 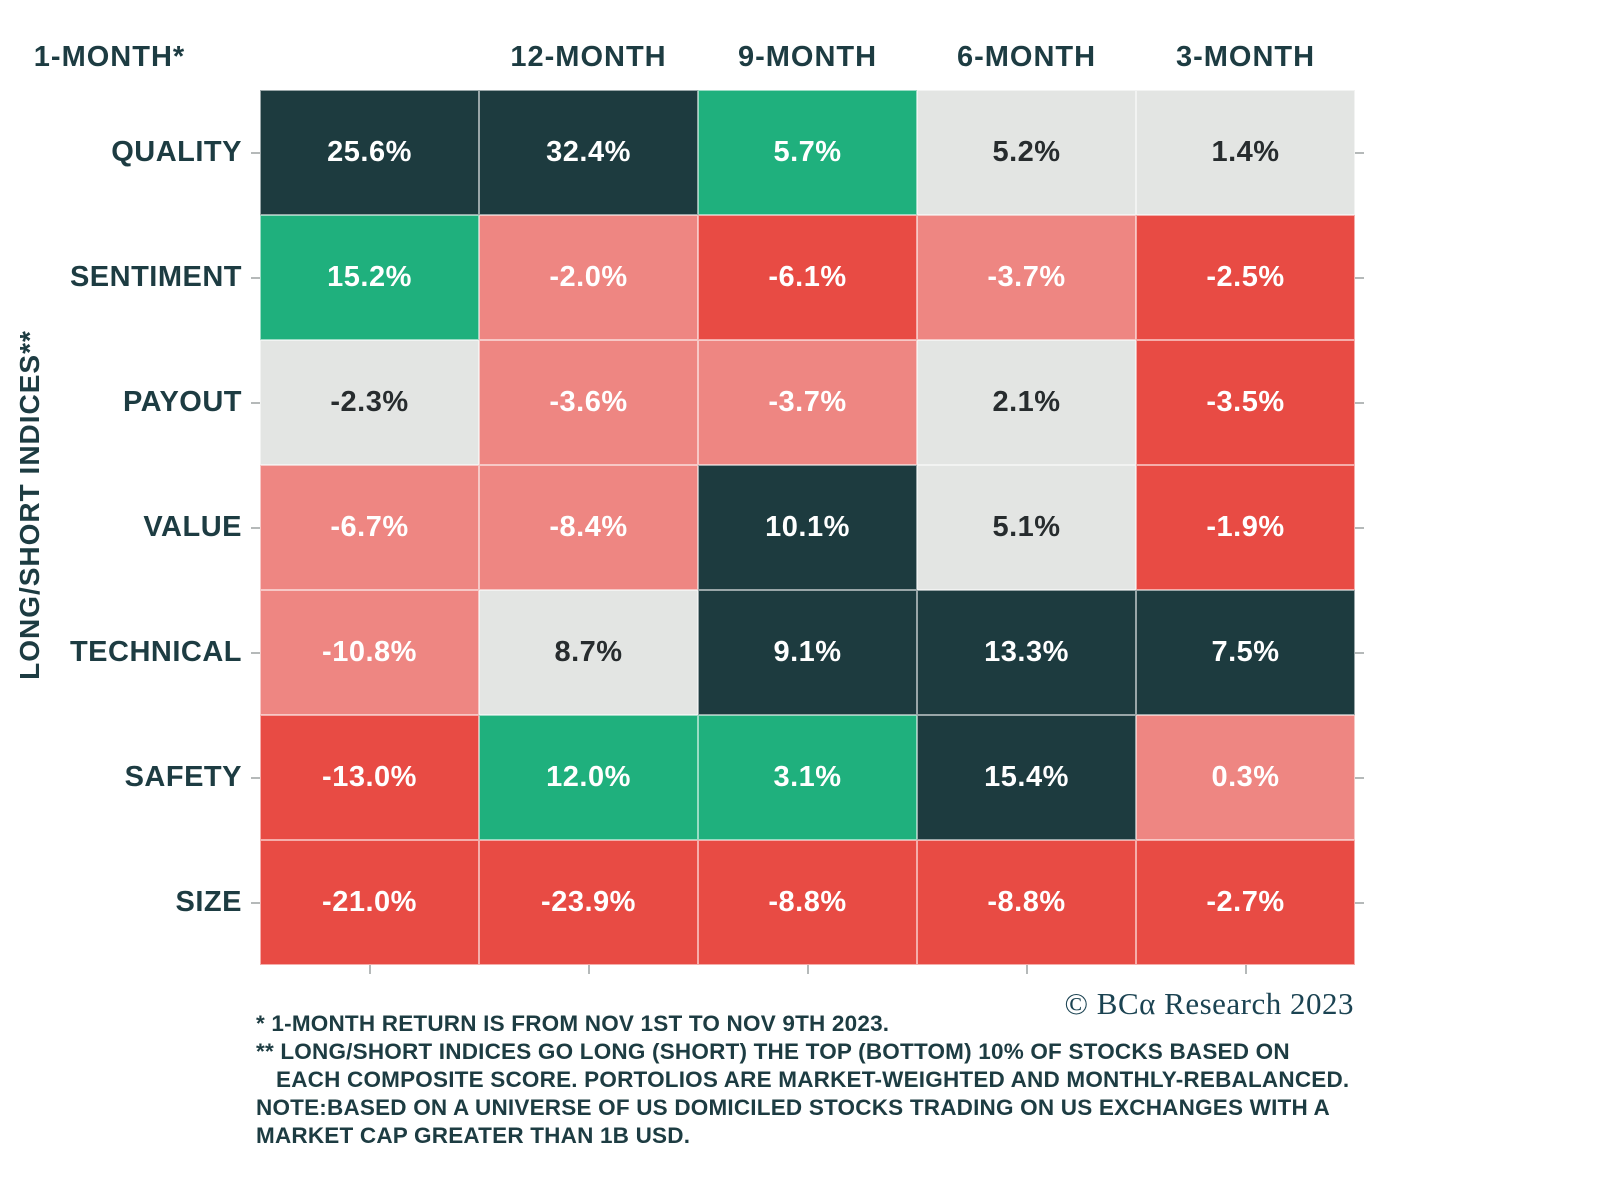 What do you see at coordinates (588, 652) in the screenshot?
I see `heatmap-cell: 8.7%` at bounding box center [588, 652].